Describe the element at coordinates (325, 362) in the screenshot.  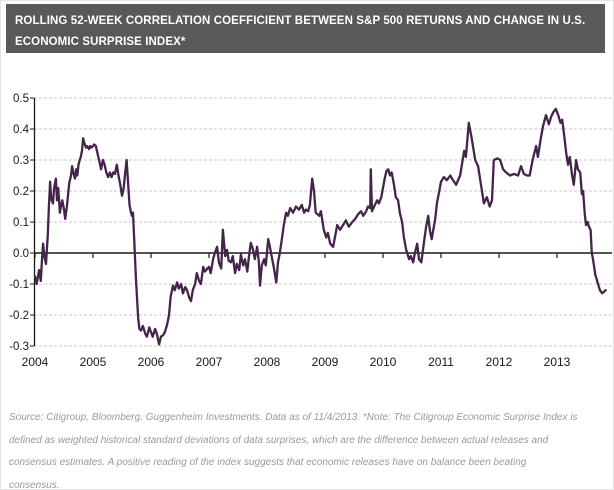
I see `svg-text: 2009` at that location.